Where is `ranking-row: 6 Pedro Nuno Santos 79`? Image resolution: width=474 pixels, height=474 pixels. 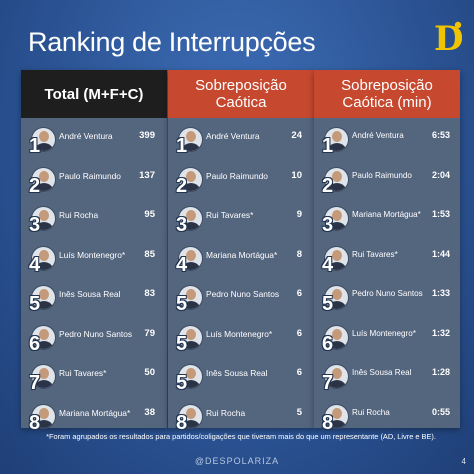 ranking-row: 6 Pedro Nuno Santos 79 is located at coordinates (94, 336).